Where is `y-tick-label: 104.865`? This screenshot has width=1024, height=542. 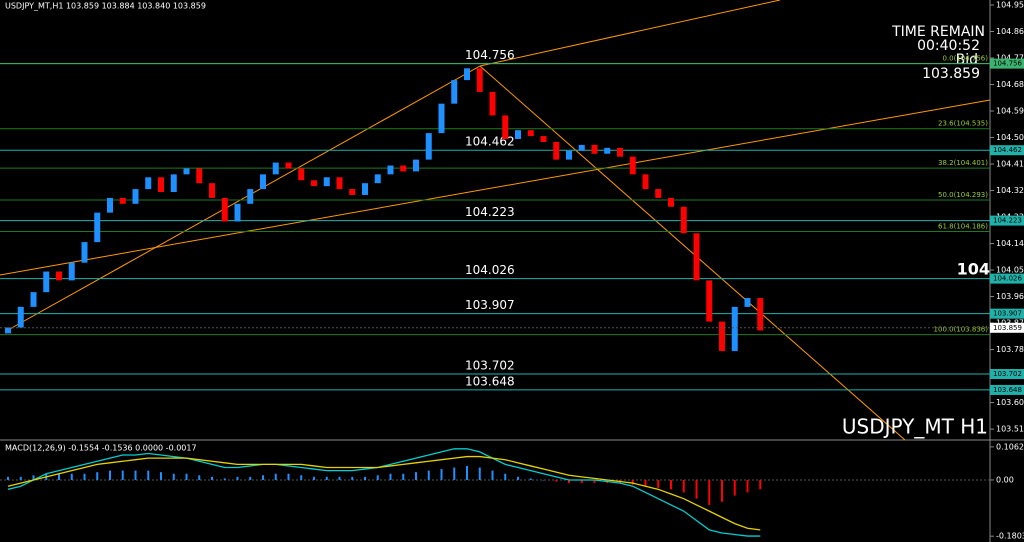 y-tick-label: 104.865 is located at coordinates (1010, 31).